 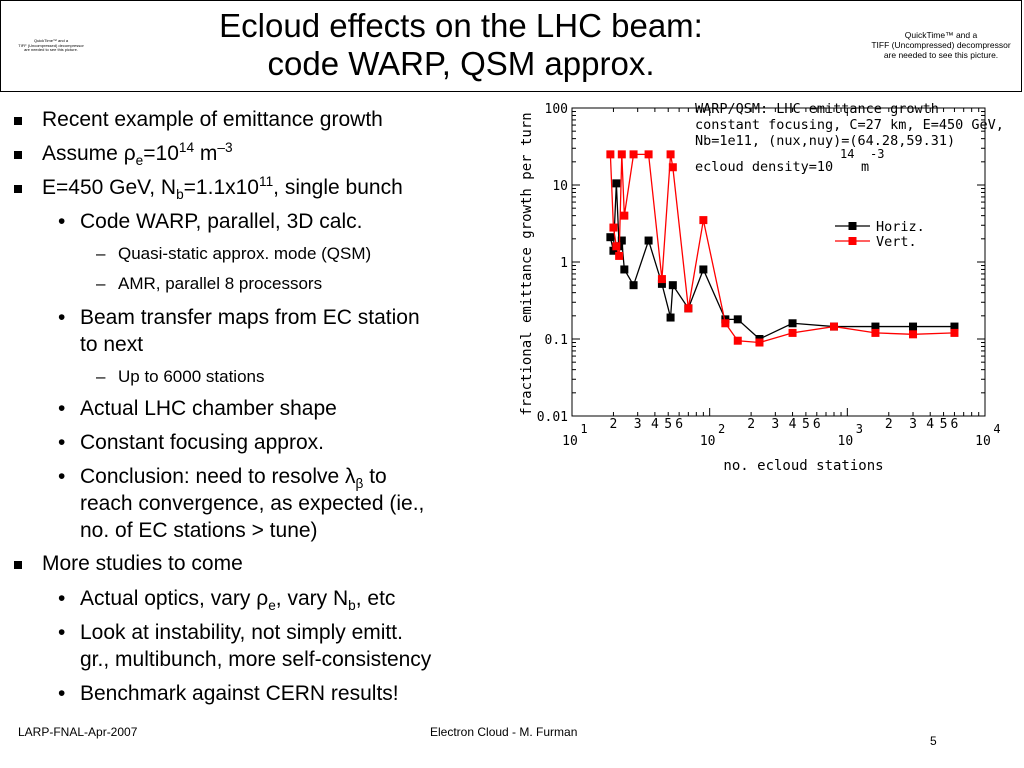 I want to click on quicktime-right-line3: are needed to see this picture., so click(x=941, y=54).